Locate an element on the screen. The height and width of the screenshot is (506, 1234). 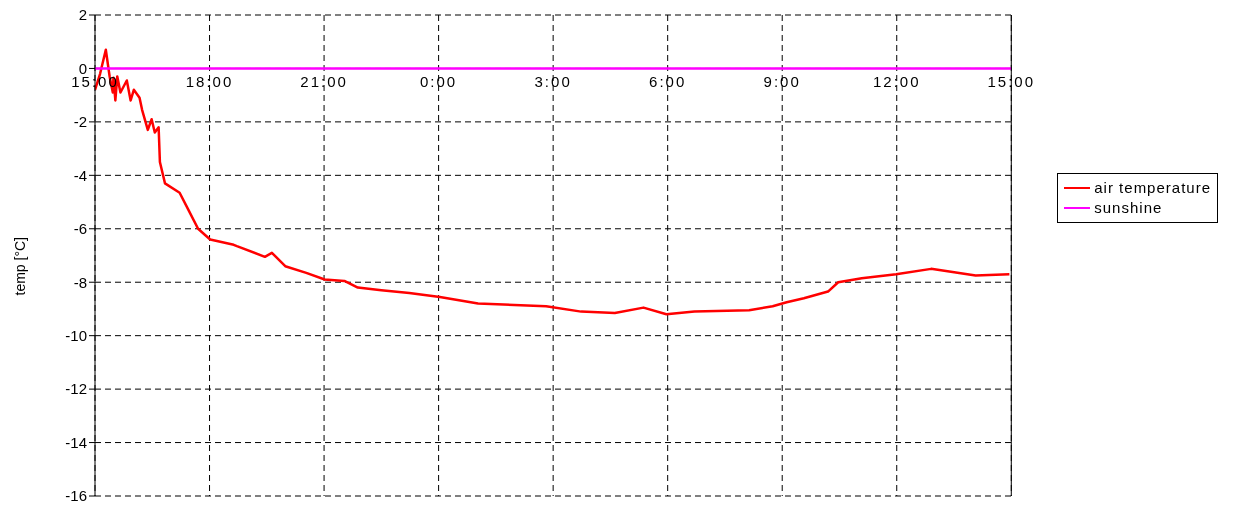
x-tick-label: 9:00 is located at coordinates (782, 82).